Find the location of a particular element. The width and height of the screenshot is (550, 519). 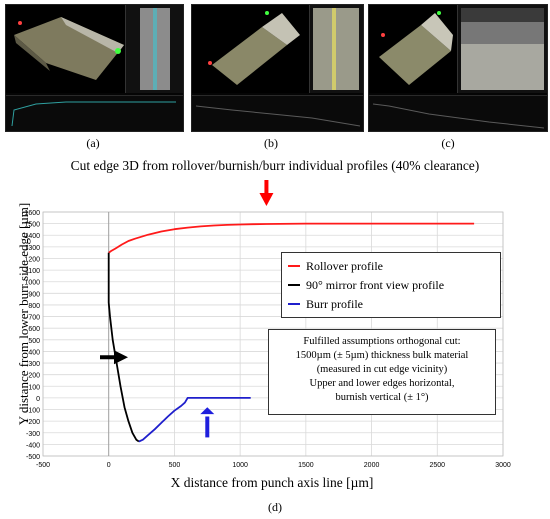

panel-c-3d-view is located at coordinates (413, 49).